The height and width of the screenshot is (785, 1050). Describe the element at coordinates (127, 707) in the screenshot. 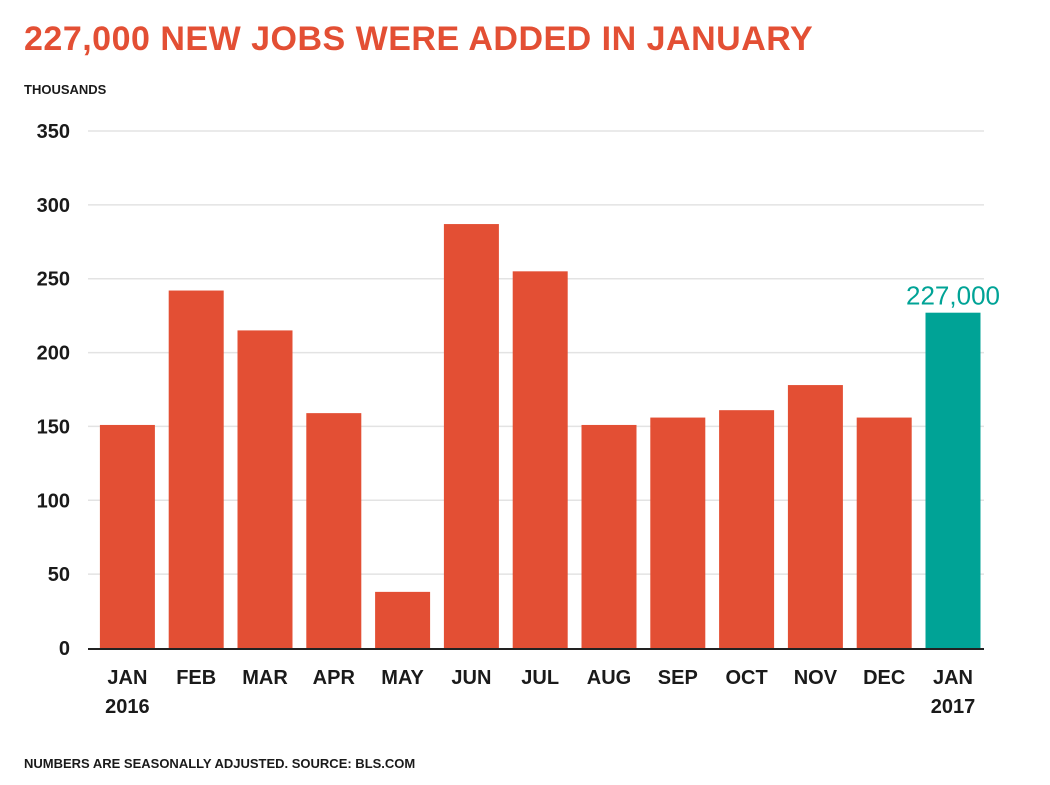

I see `x-tick-label: 2016` at that location.